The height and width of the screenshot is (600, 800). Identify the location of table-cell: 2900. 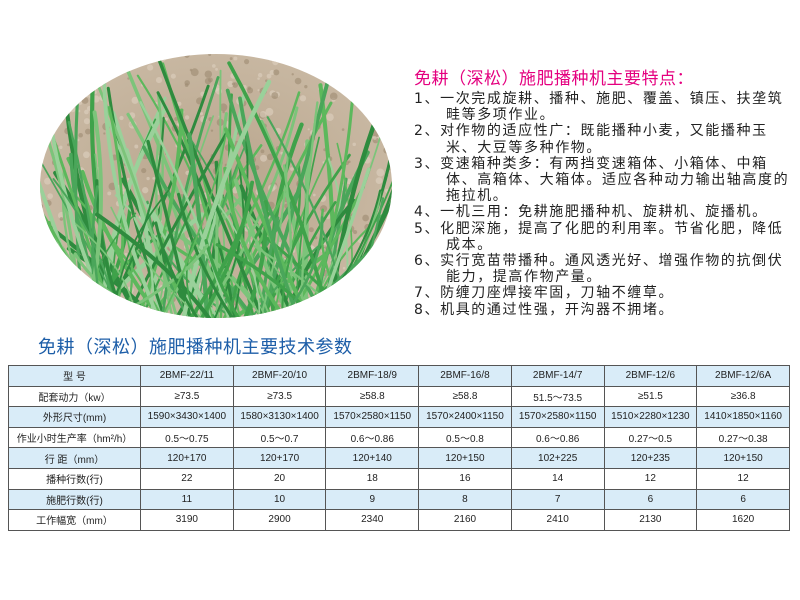
(279, 520).